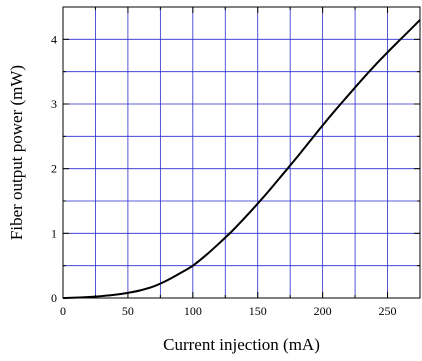  What do you see at coordinates (63, 311) in the screenshot?
I see `x-tick-label: 0` at bounding box center [63, 311].